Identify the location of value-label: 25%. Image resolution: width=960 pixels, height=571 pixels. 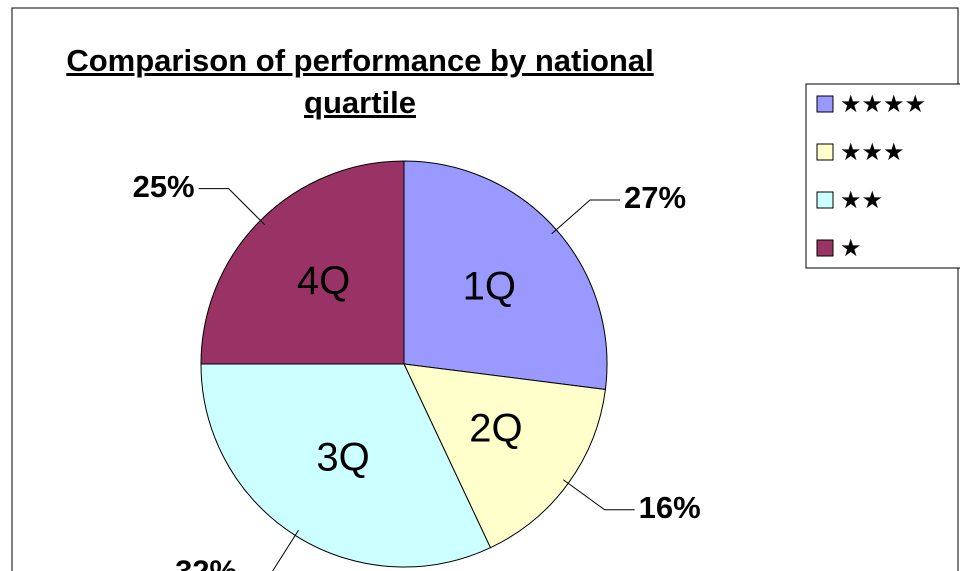
(164, 186).